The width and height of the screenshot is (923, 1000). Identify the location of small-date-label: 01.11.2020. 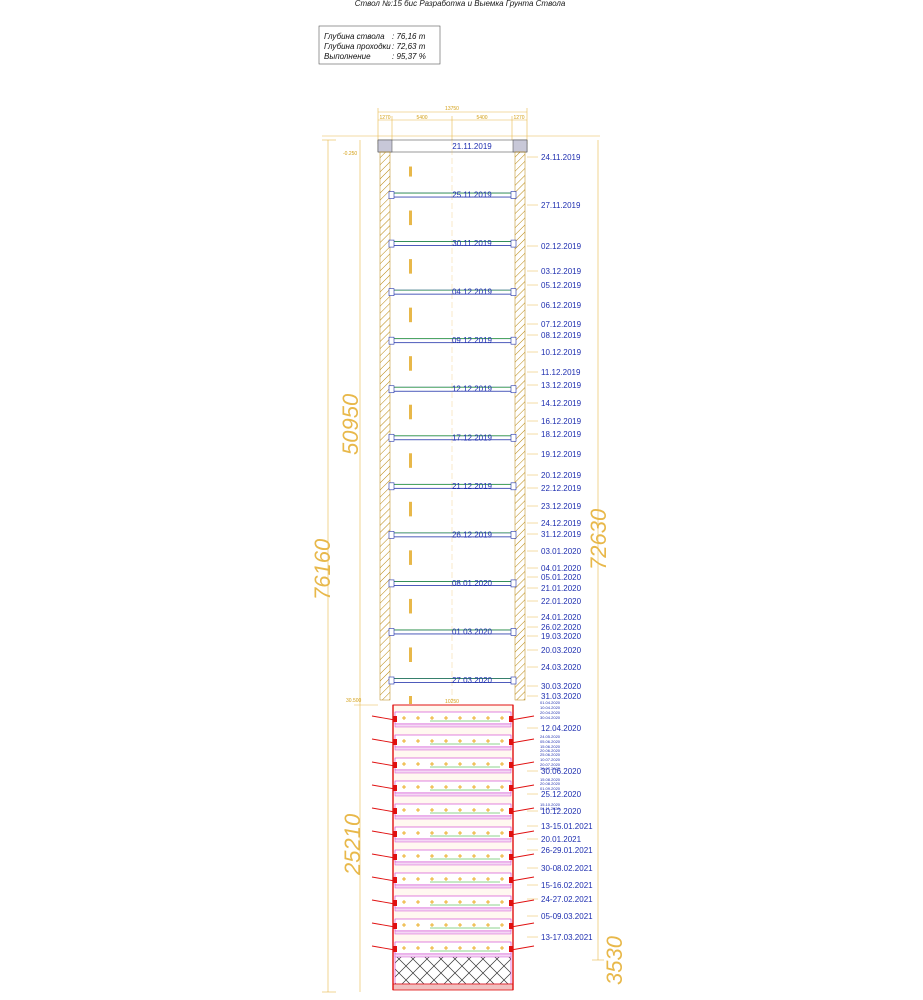
(550, 808).